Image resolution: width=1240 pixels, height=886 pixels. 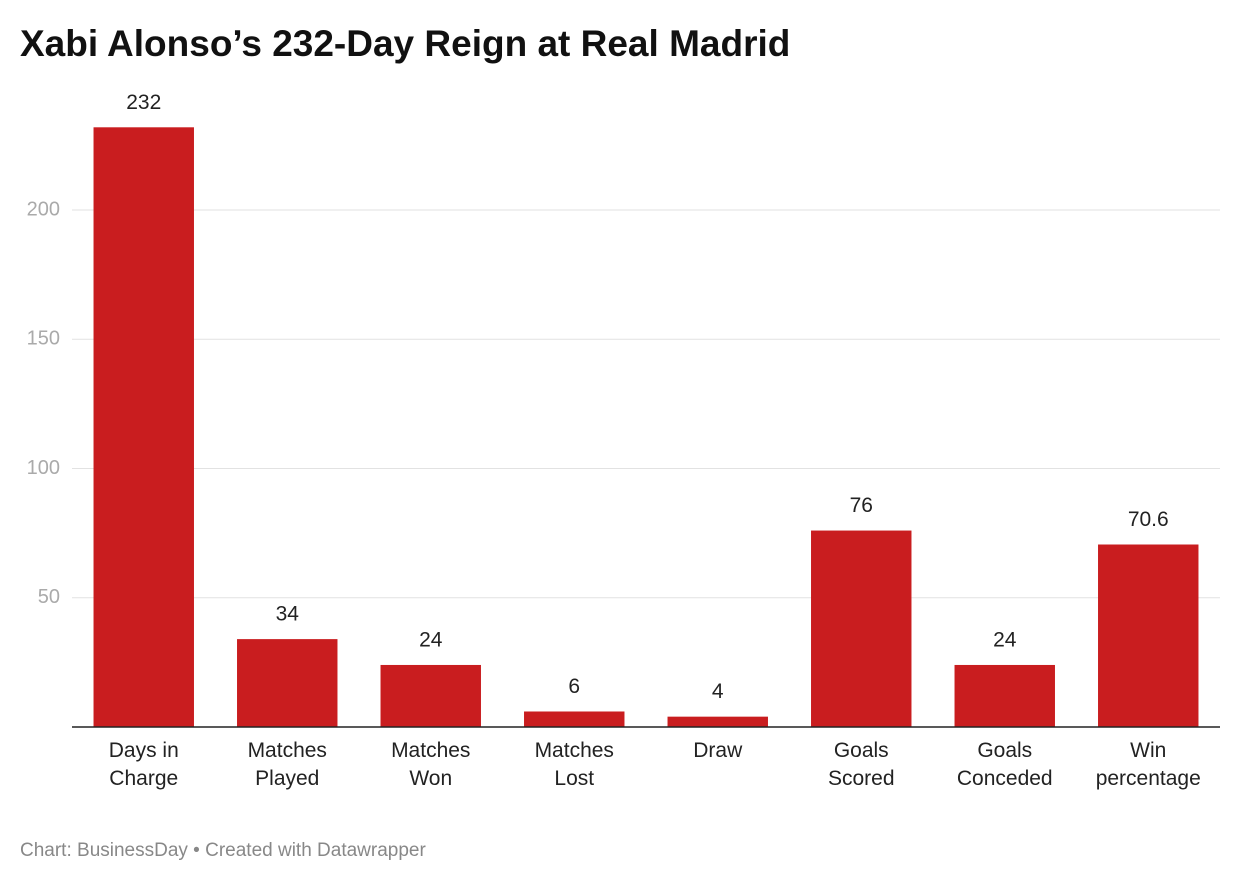 What do you see at coordinates (43, 468) in the screenshot?
I see `y-tick-label: 100` at bounding box center [43, 468].